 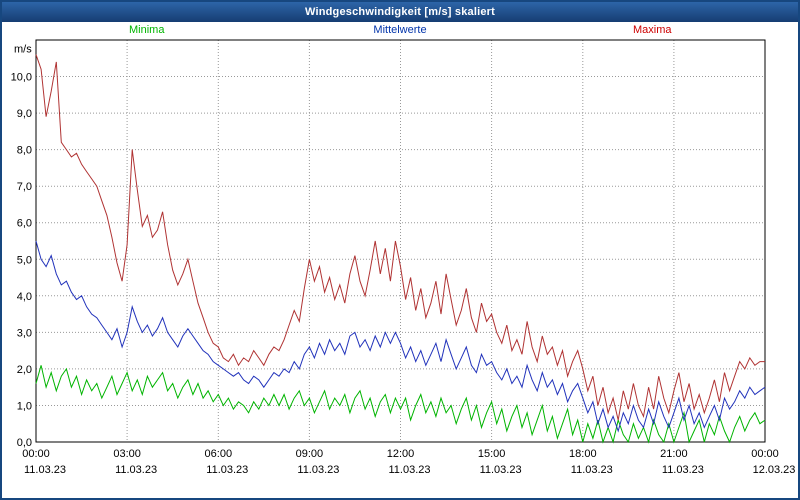 I want to click on svg-text: 8,0, so click(x=24, y=151).